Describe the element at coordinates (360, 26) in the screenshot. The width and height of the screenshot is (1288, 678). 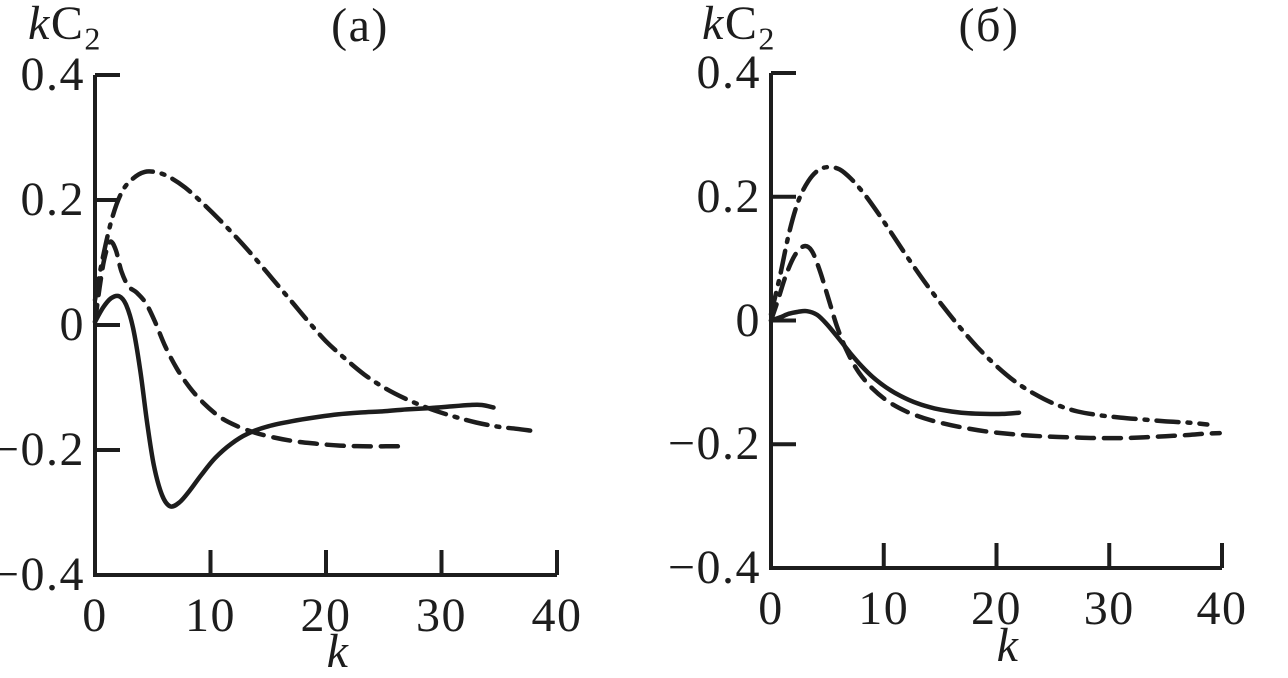
I see `panel-label-a: (a)` at that location.